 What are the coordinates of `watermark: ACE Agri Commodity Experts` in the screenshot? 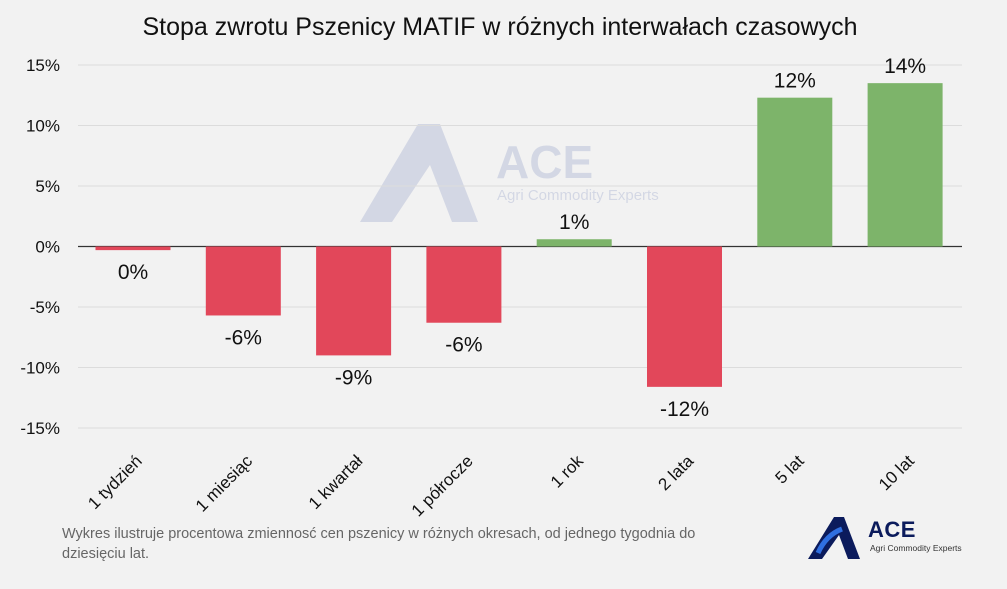 It's located at (509, 173).